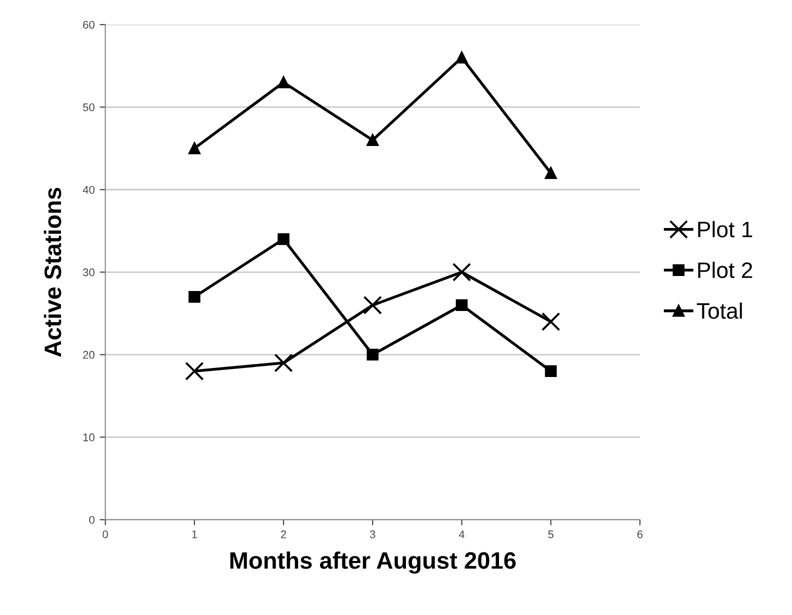  What do you see at coordinates (640, 534) in the screenshot?
I see `x-tick-label: 6` at bounding box center [640, 534].